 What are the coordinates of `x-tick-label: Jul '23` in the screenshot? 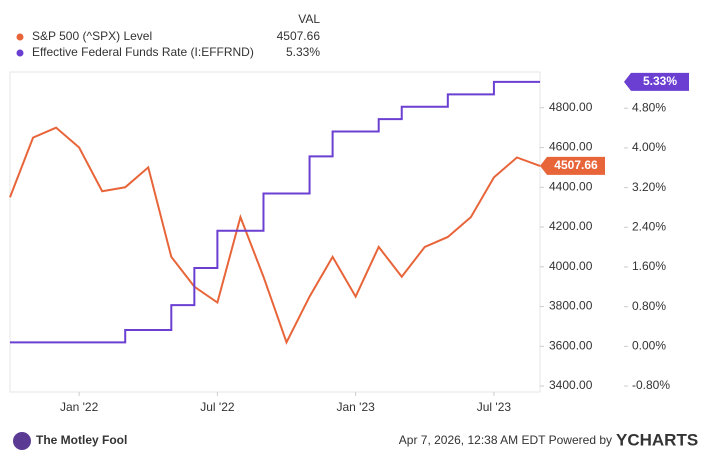 It's located at (494, 407).